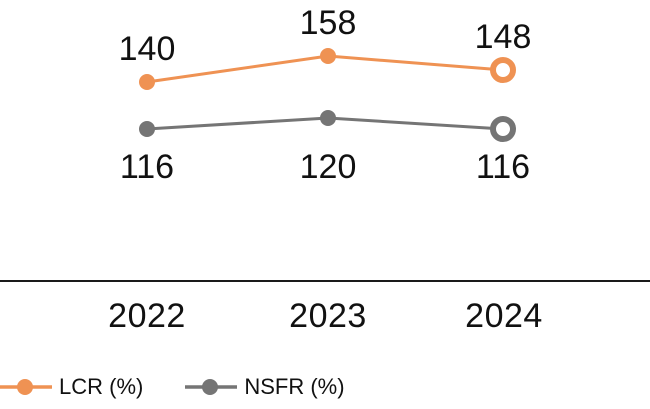  I want to click on legend-item-nsfr: NSFR (%), so click(265, 387).